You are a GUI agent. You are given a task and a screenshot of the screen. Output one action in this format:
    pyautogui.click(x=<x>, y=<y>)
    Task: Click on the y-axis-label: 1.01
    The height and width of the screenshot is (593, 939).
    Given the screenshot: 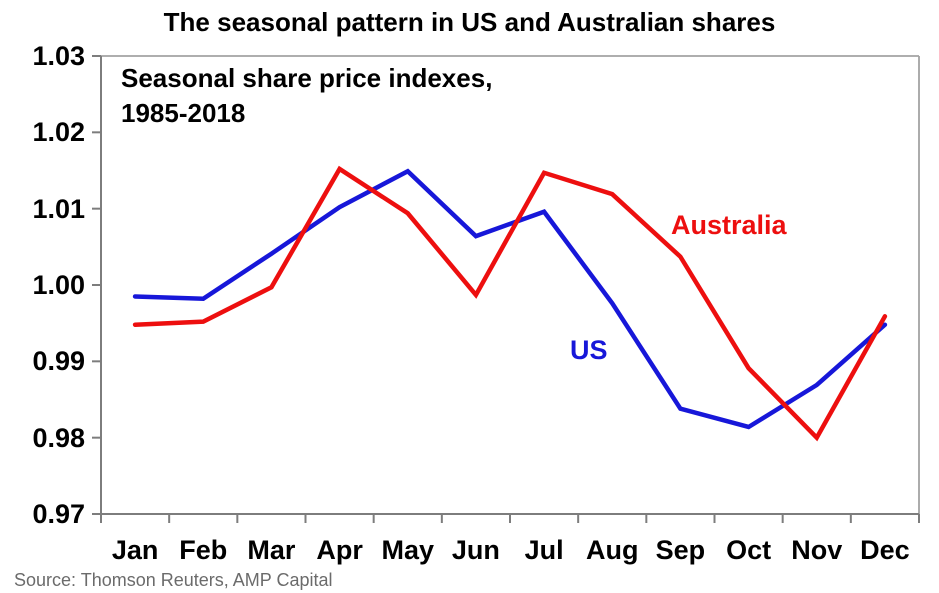 What is the action you would take?
    pyautogui.click(x=58, y=208)
    